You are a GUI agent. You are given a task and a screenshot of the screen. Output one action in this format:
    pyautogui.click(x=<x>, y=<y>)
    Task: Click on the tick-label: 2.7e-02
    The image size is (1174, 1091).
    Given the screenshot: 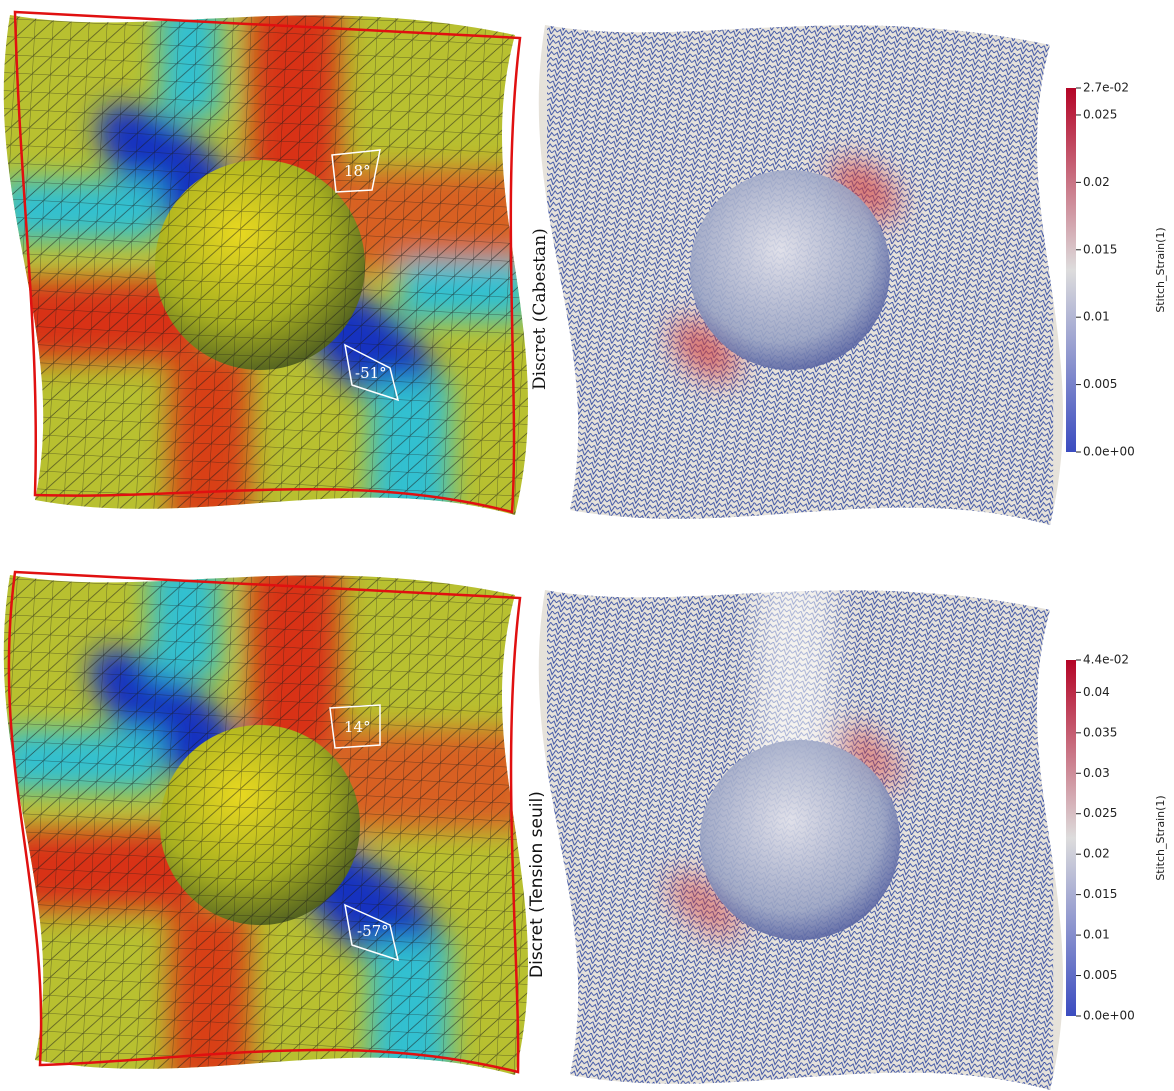 What is the action you would take?
    pyautogui.click(x=1106, y=88)
    